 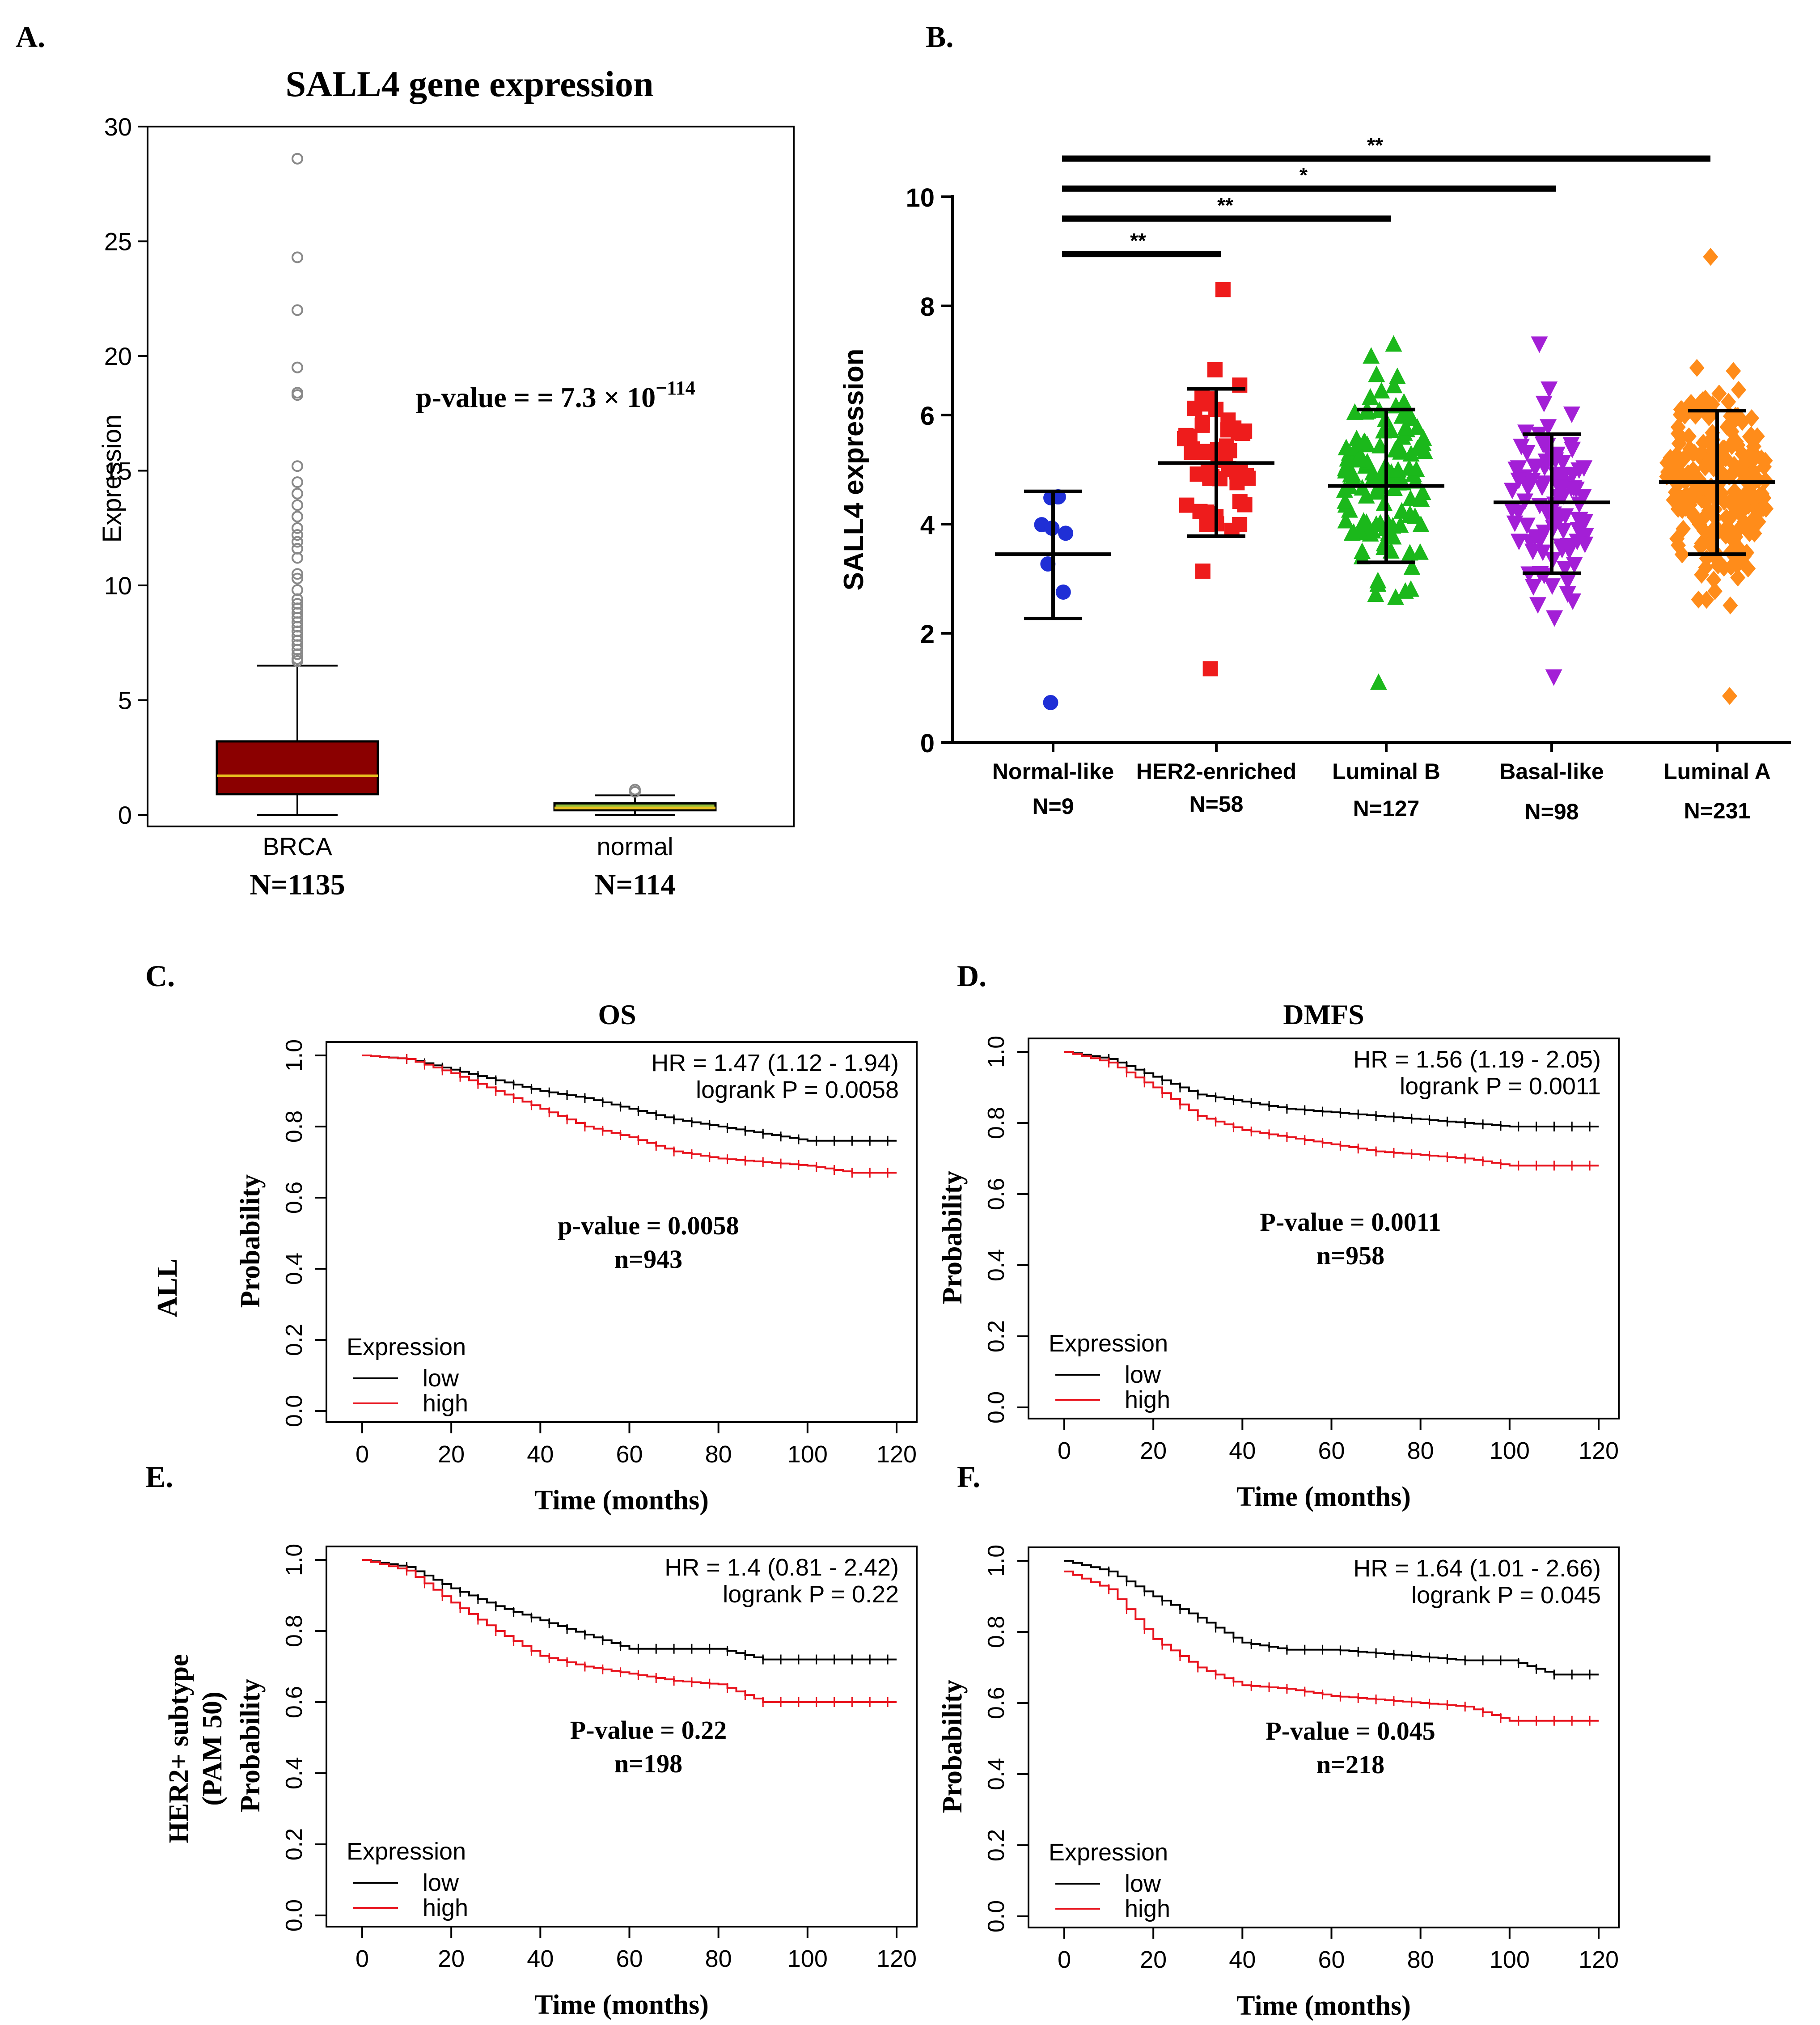 What do you see at coordinates (118, 471) in the screenshot?
I see `y-tick-label-a: 15` at bounding box center [118, 471].